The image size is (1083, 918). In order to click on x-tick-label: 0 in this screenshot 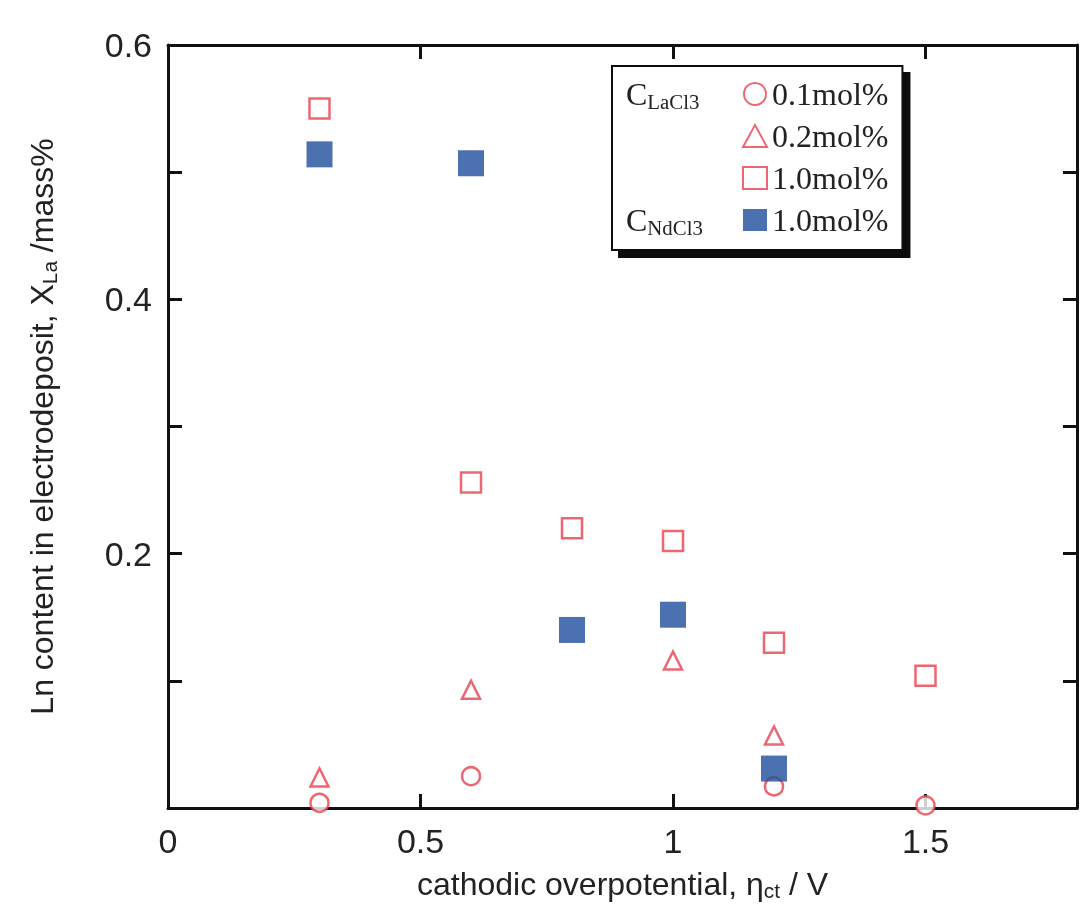, I will do `click(168, 841)`.